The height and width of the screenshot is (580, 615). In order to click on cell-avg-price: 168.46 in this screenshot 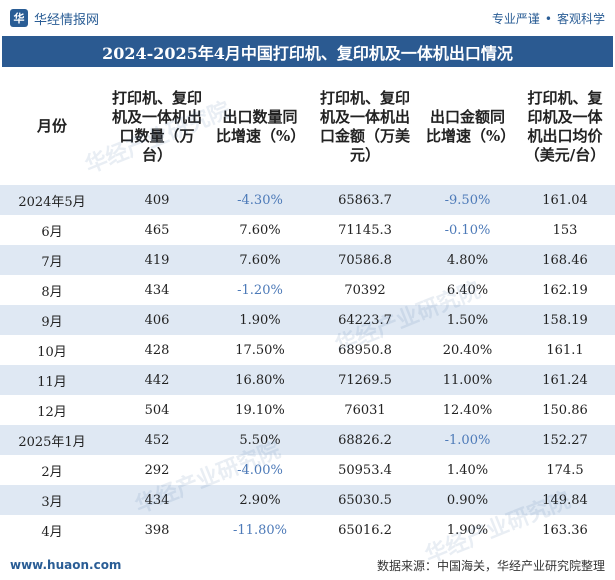, I will do `click(565, 260)`.